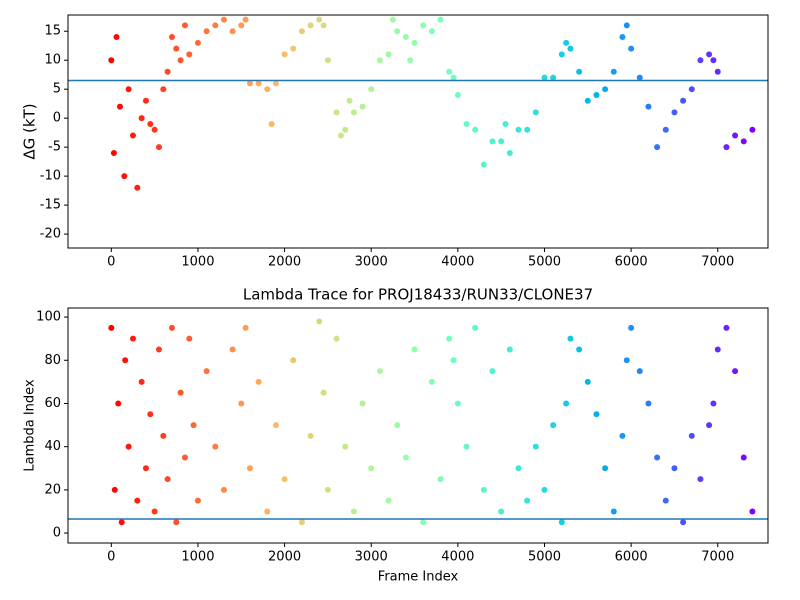 This screenshot has width=800, height=600. What do you see at coordinates (48, 317) in the screenshot?
I see `y-tick-label: 100` at bounding box center [48, 317].